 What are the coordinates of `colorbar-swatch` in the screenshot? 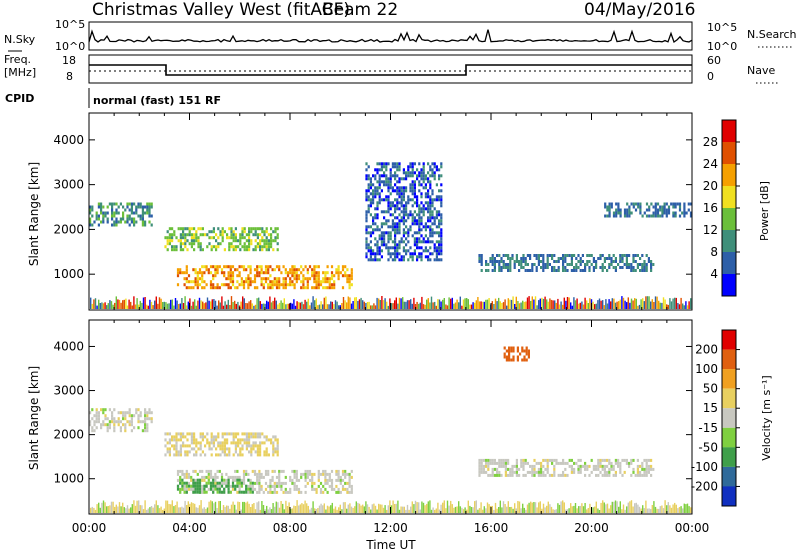 It's located at (729, 263).